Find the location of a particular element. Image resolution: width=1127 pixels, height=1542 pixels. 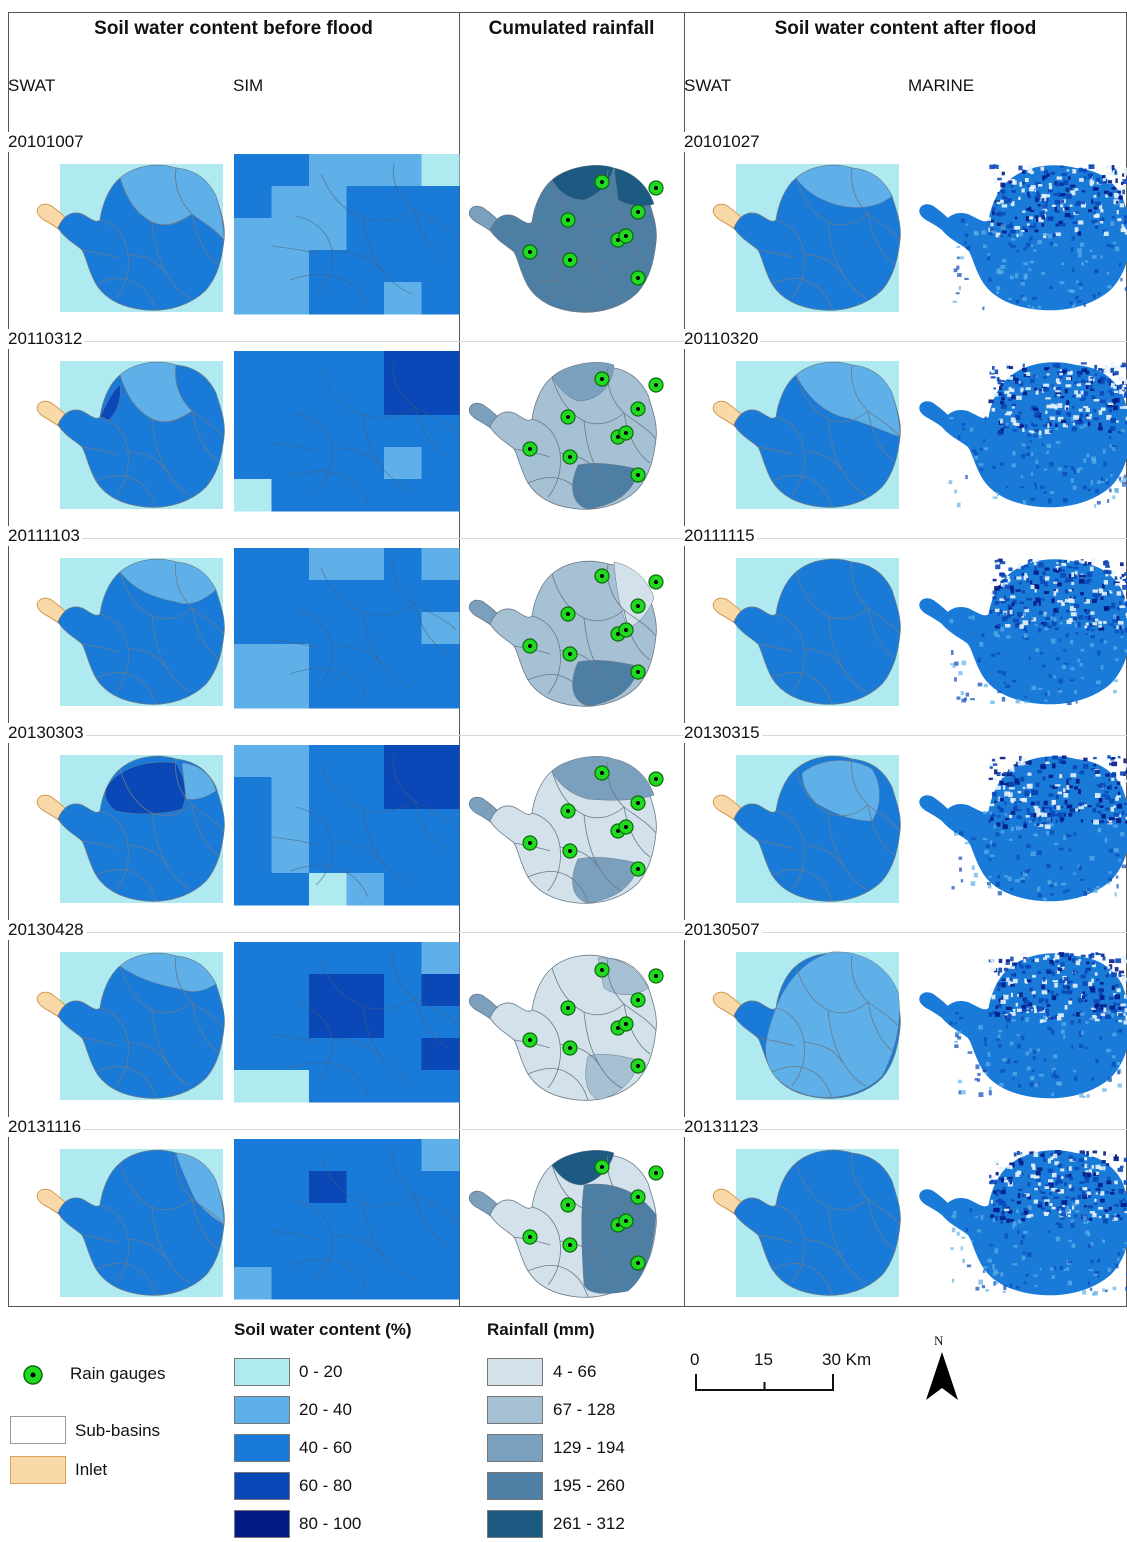

header-rain: Cumulated rainfall is located at coordinates (571, 28).